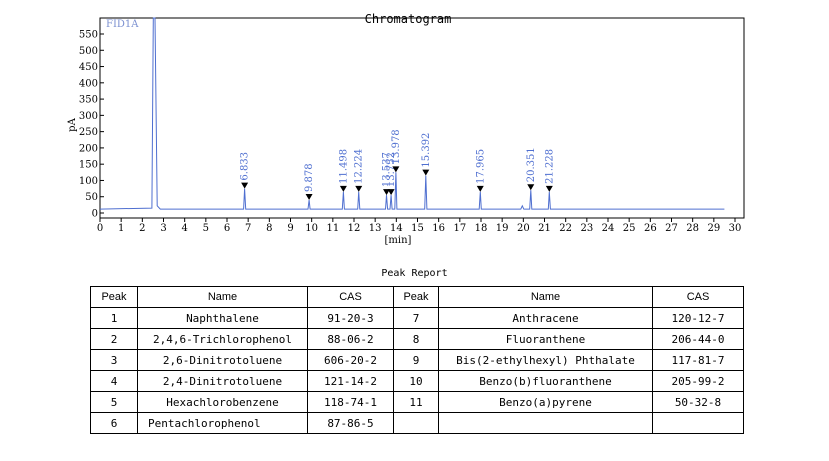 The height and width of the screenshot is (461, 829). What do you see at coordinates (350, 360) in the screenshot?
I see `cas-number: 606-20-2` at bounding box center [350, 360].